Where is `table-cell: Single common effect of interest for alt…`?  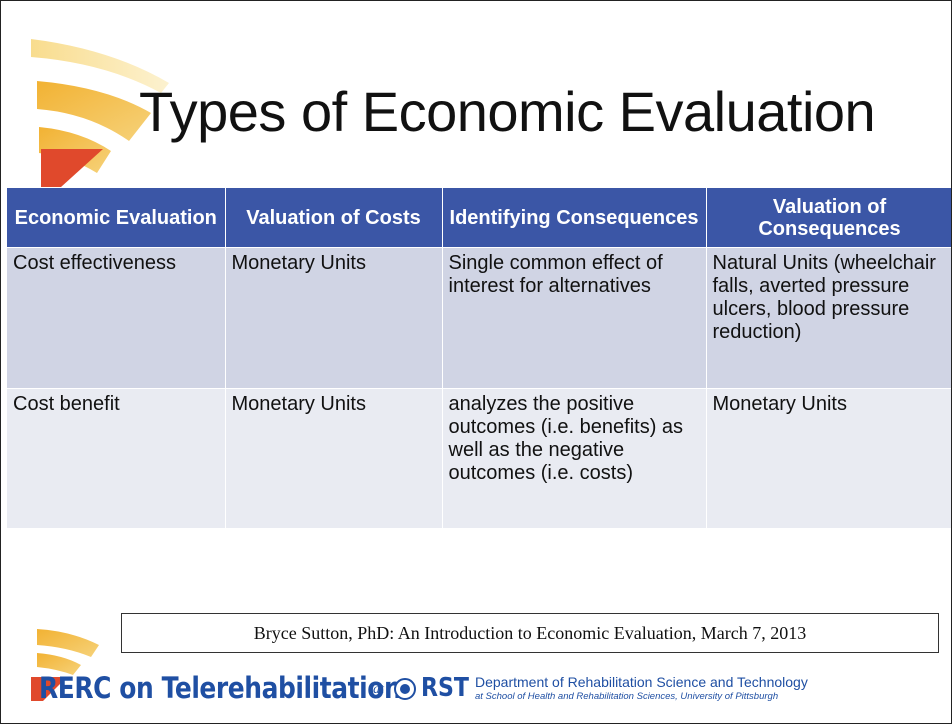
table-cell: Single common effect of interest for alt… is located at coordinates (574, 318).